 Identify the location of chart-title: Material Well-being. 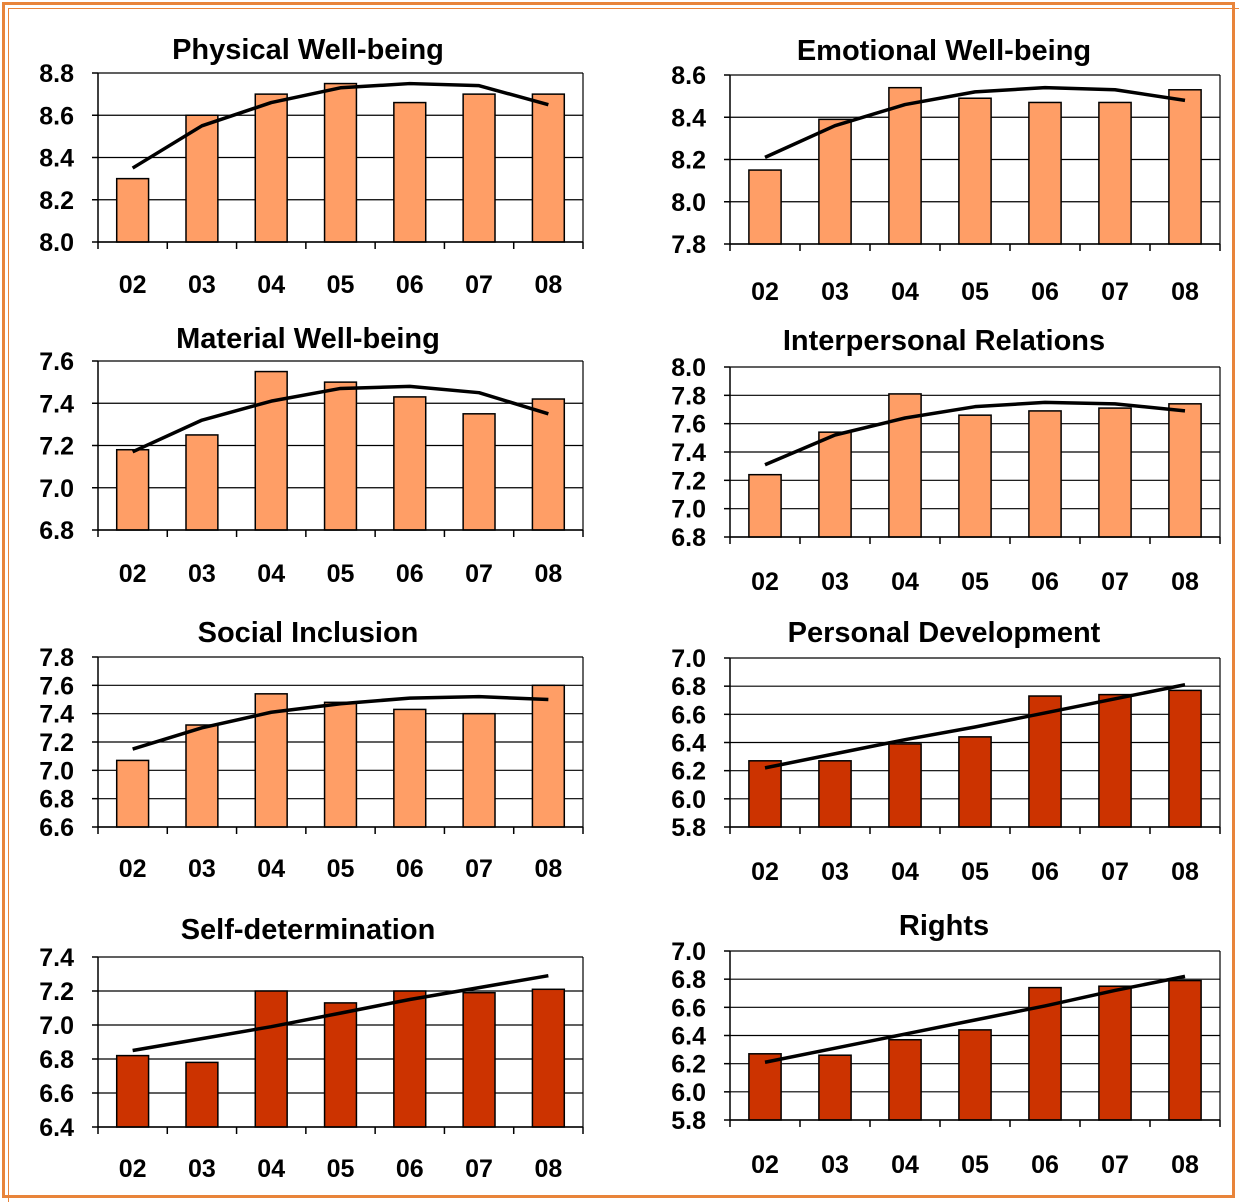
(308, 339).